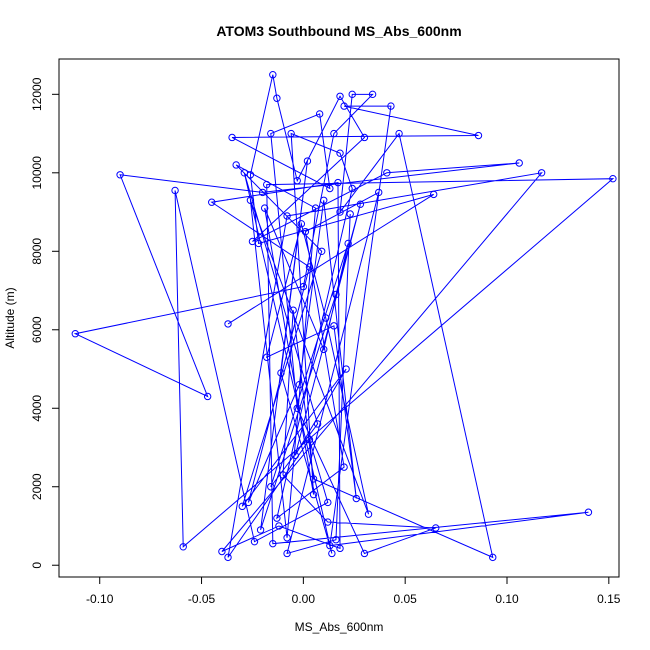 Image resolution: width=650 pixels, height=650 pixels. I want to click on x-tick-label: -0.10, so click(100, 599).